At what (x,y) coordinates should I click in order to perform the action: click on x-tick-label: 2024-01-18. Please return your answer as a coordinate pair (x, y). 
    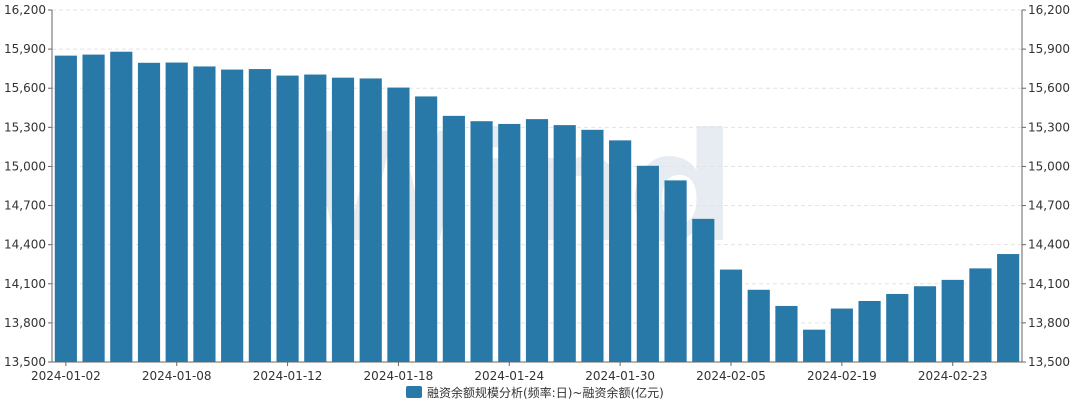
    Looking at the image, I should click on (399, 376).